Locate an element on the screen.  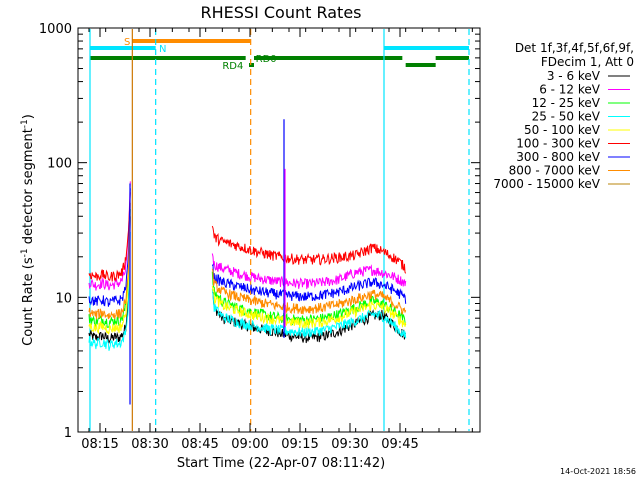
series-300-800-kev is located at coordinates (247, 247).